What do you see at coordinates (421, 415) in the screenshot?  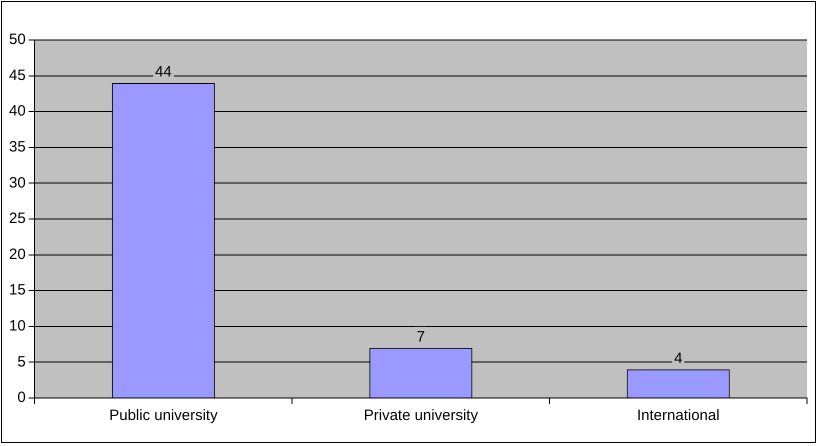 I see `x-tick-label: Private university` at bounding box center [421, 415].